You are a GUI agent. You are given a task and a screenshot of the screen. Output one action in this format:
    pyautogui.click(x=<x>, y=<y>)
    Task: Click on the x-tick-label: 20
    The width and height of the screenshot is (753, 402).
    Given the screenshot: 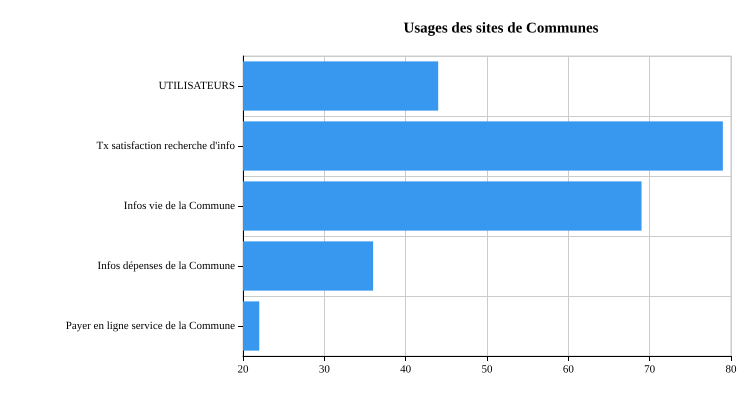 What is the action you would take?
    pyautogui.click(x=243, y=370)
    